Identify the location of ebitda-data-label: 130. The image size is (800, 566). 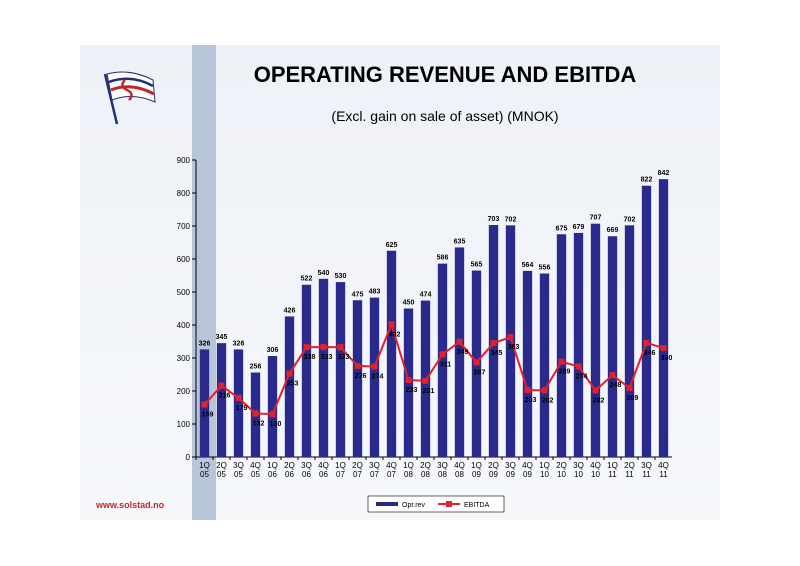
(276, 424).